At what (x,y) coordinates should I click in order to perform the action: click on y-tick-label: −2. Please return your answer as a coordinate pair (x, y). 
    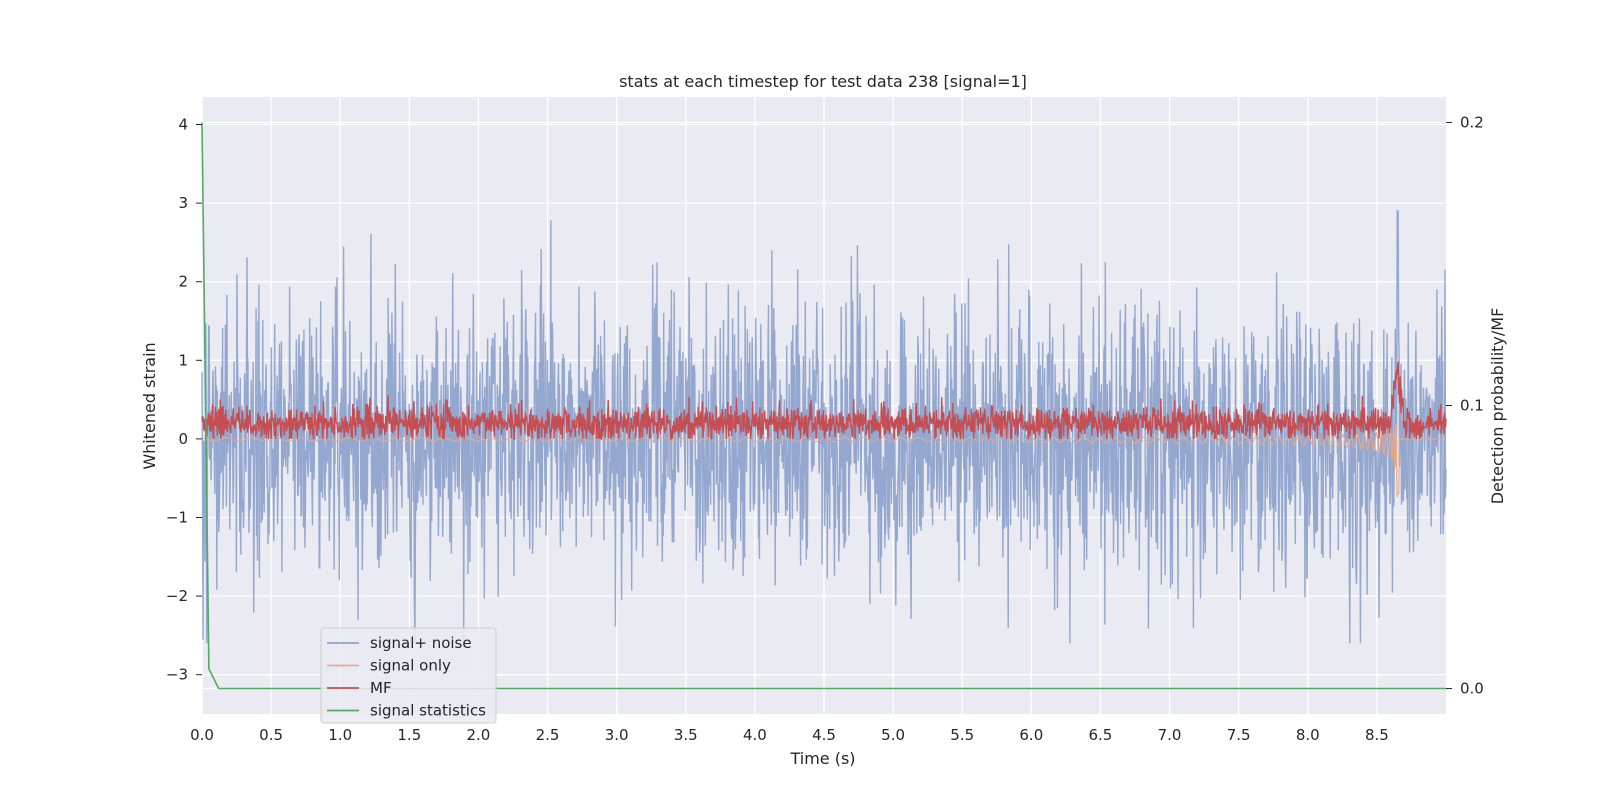
    Looking at the image, I should click on (177, 596).